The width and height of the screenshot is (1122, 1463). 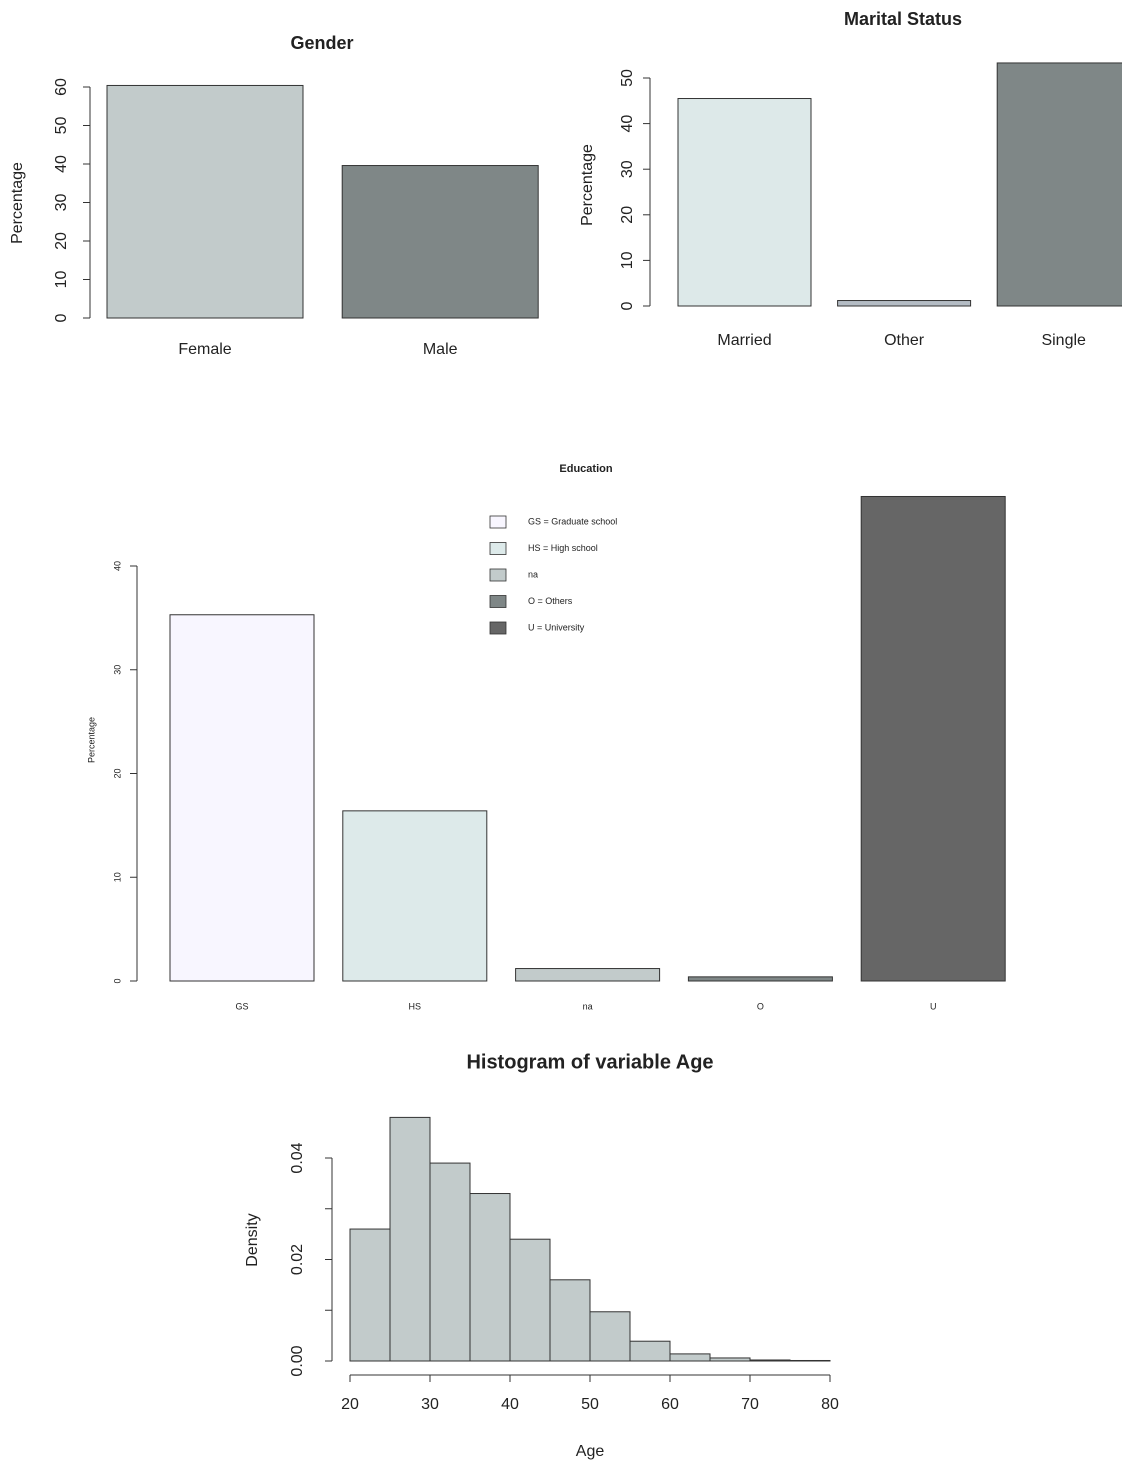 I want to click on x-tick-label: GS, so click(x=241, y=1006).